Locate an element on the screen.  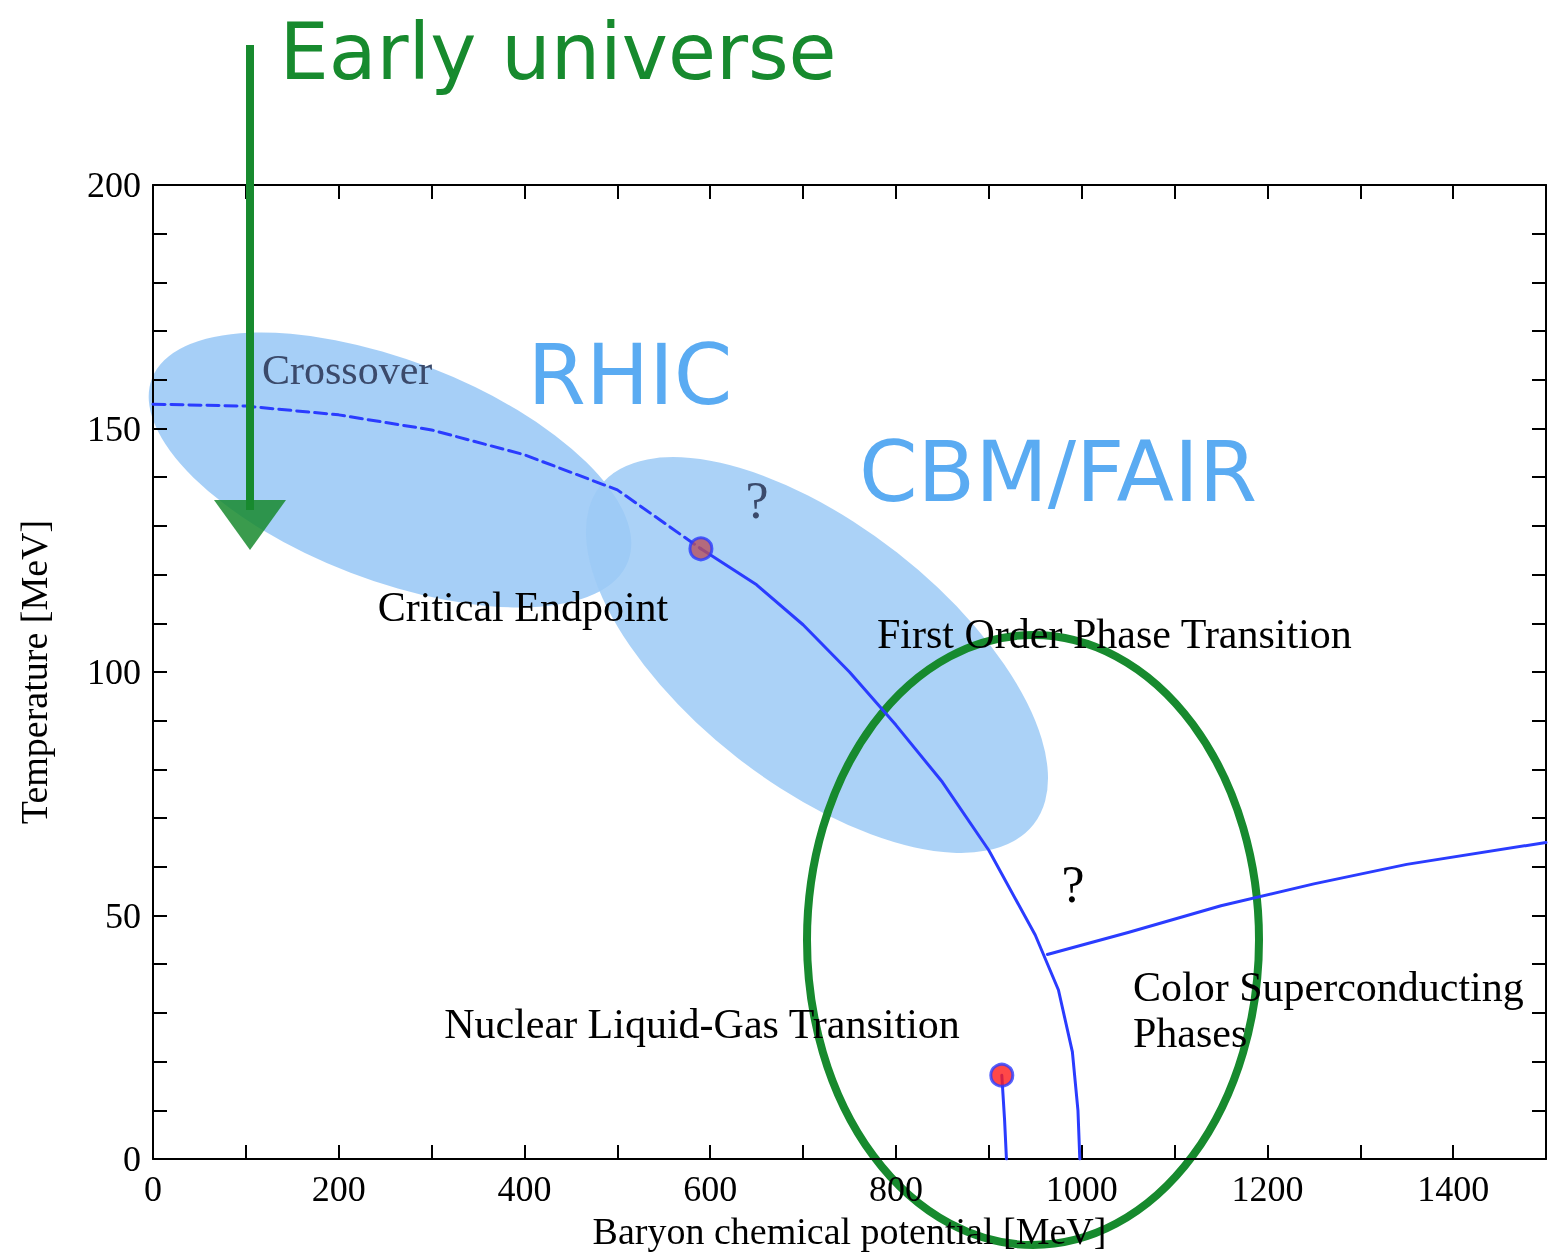
y-axis-title: Temperature [MeV] is located at coordinates (34, 672).